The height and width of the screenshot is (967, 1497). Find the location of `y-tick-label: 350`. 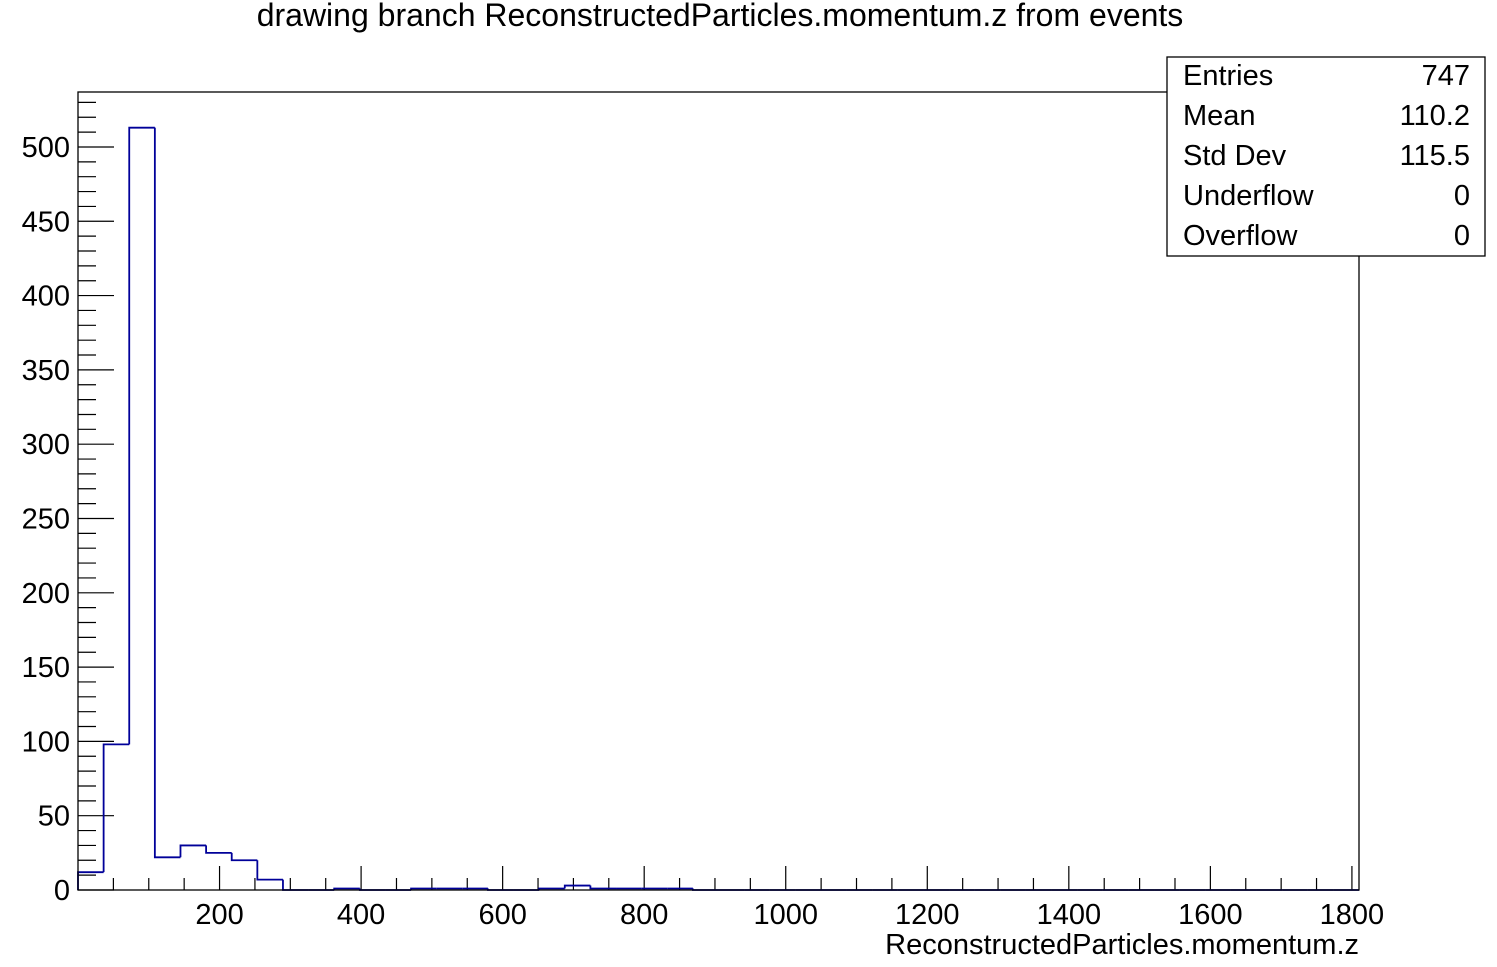

y-tick-label: 350 is located at coordinates (46, 371).